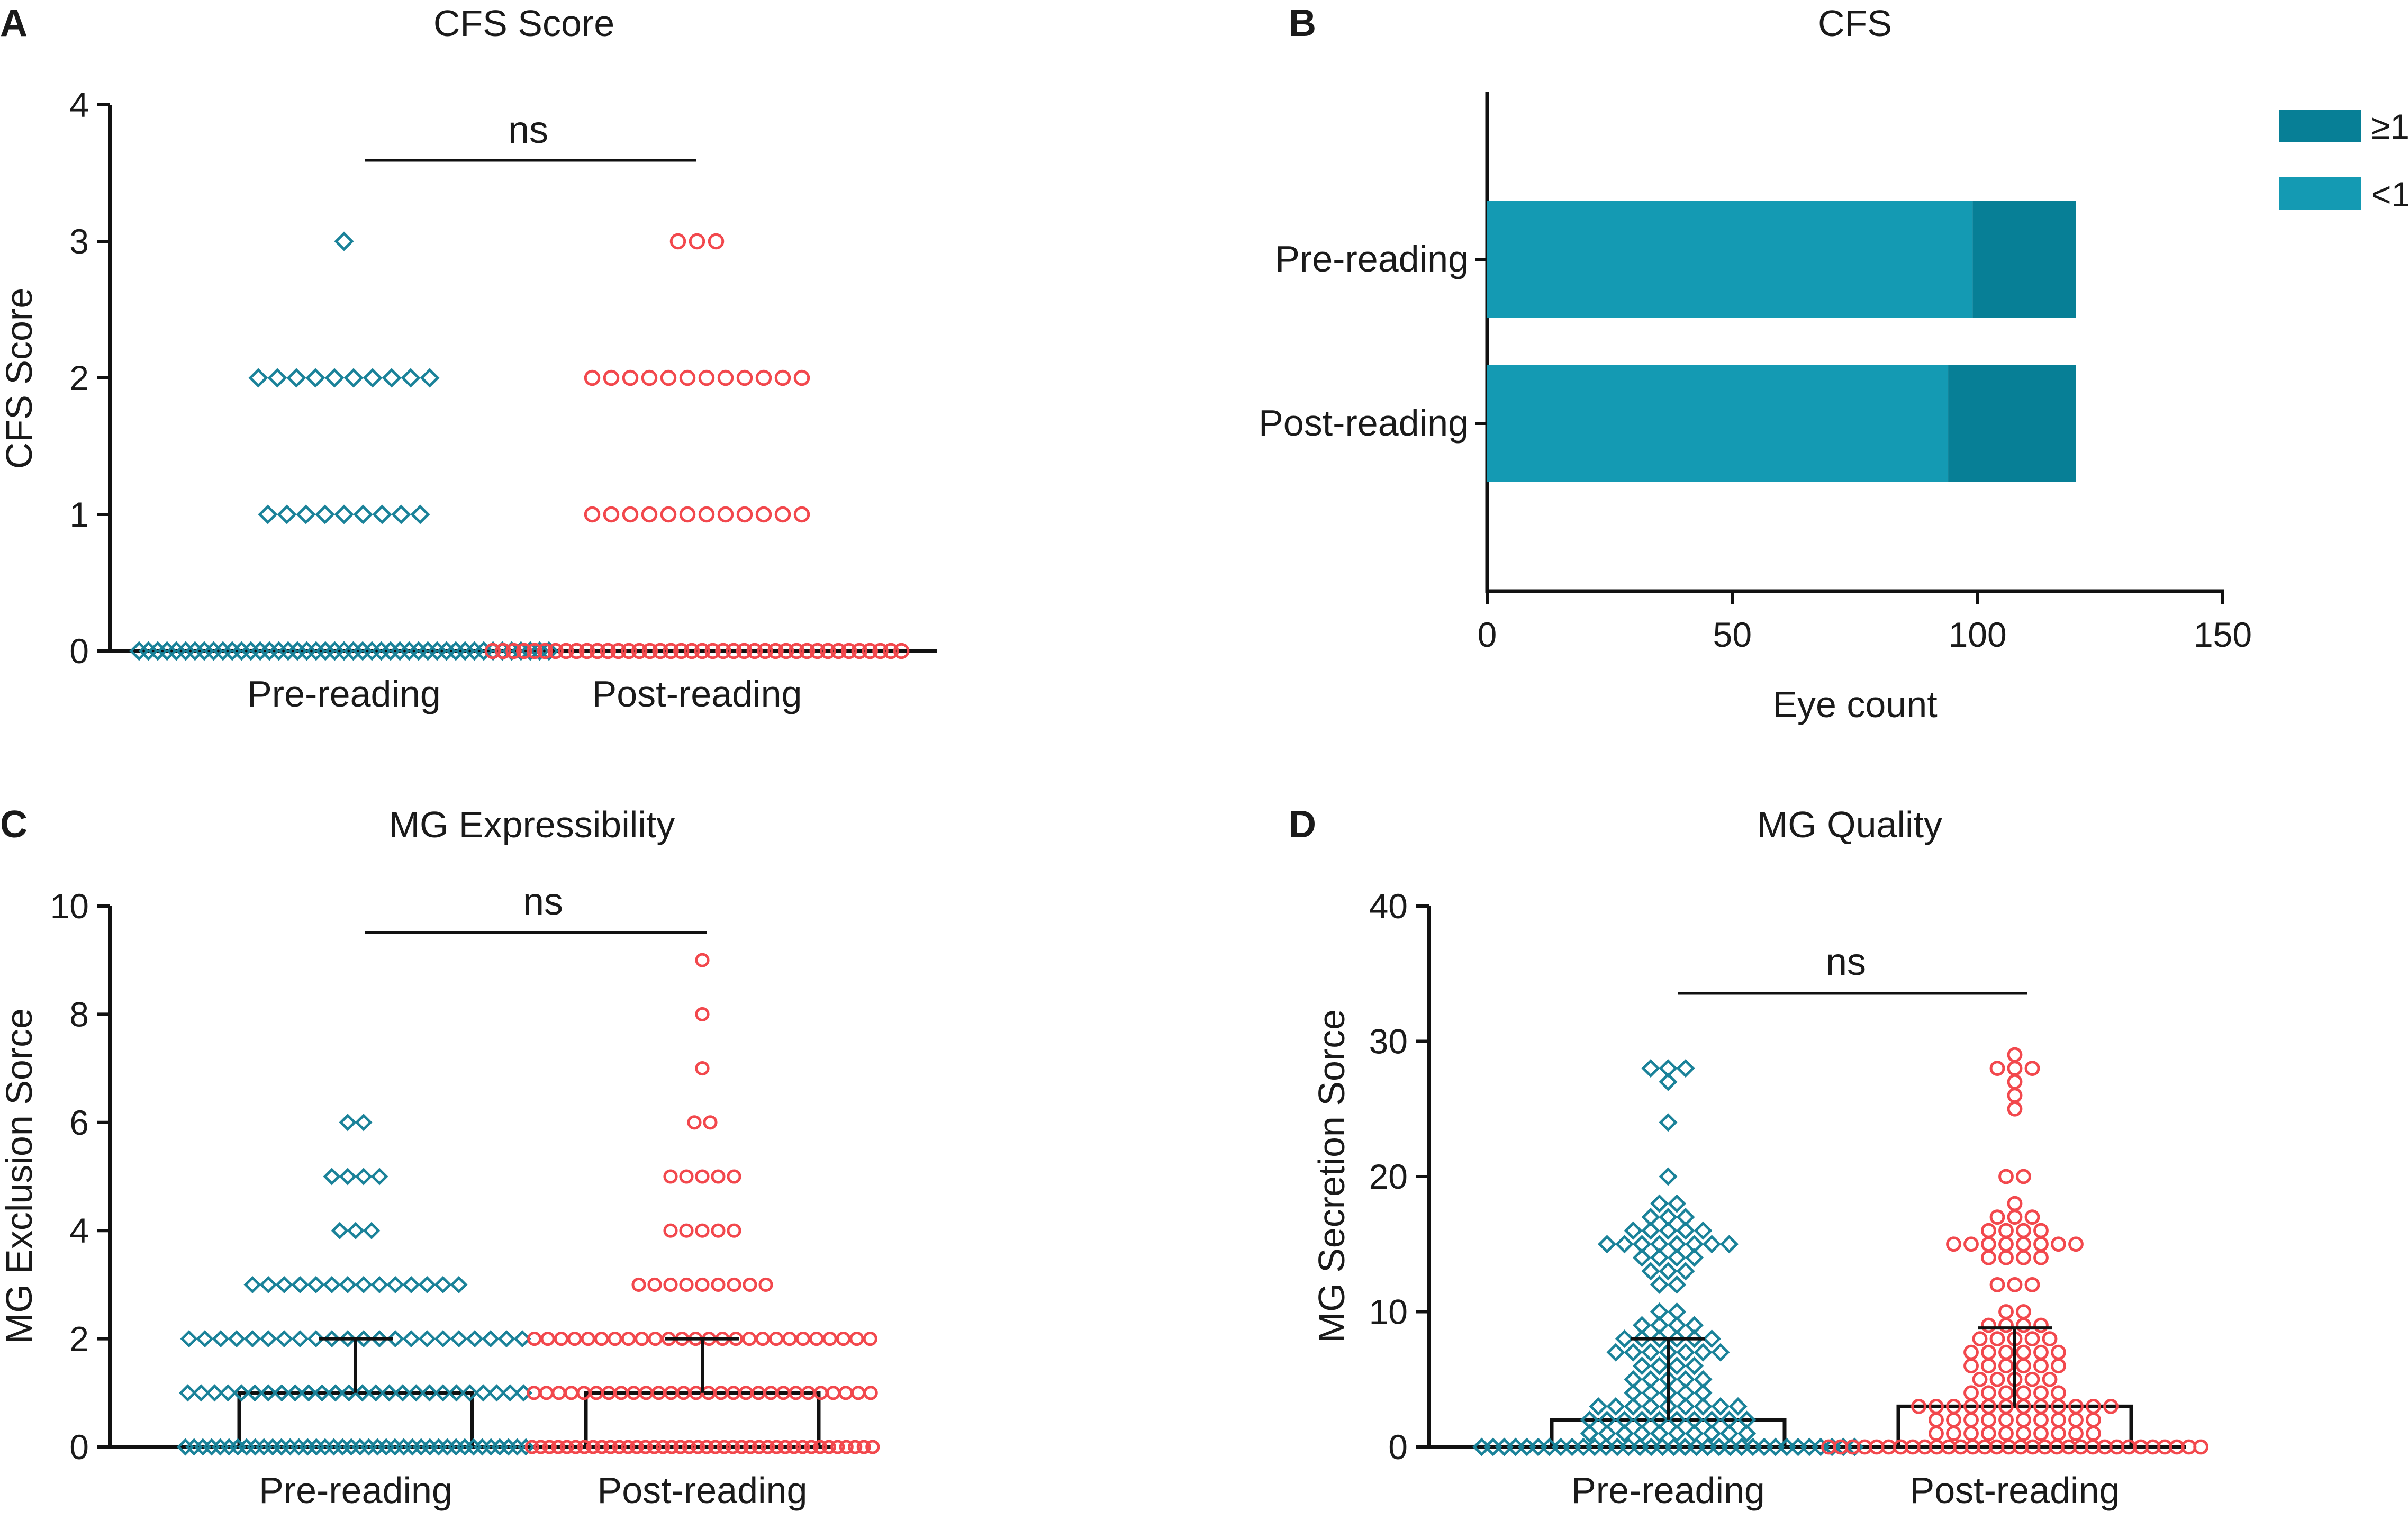  Describe the element at coordinates (1364, 423) in the screenshot. I see `panel-b-category-post: Post-reading` at that location.